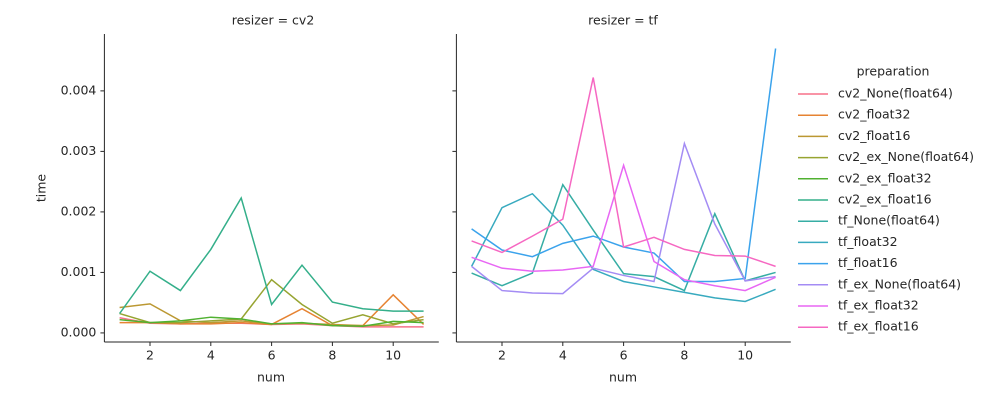 The width and height of the screenshot is (1001, 400). I want to click on y-tick-label: 0.002, so click(79, 210).